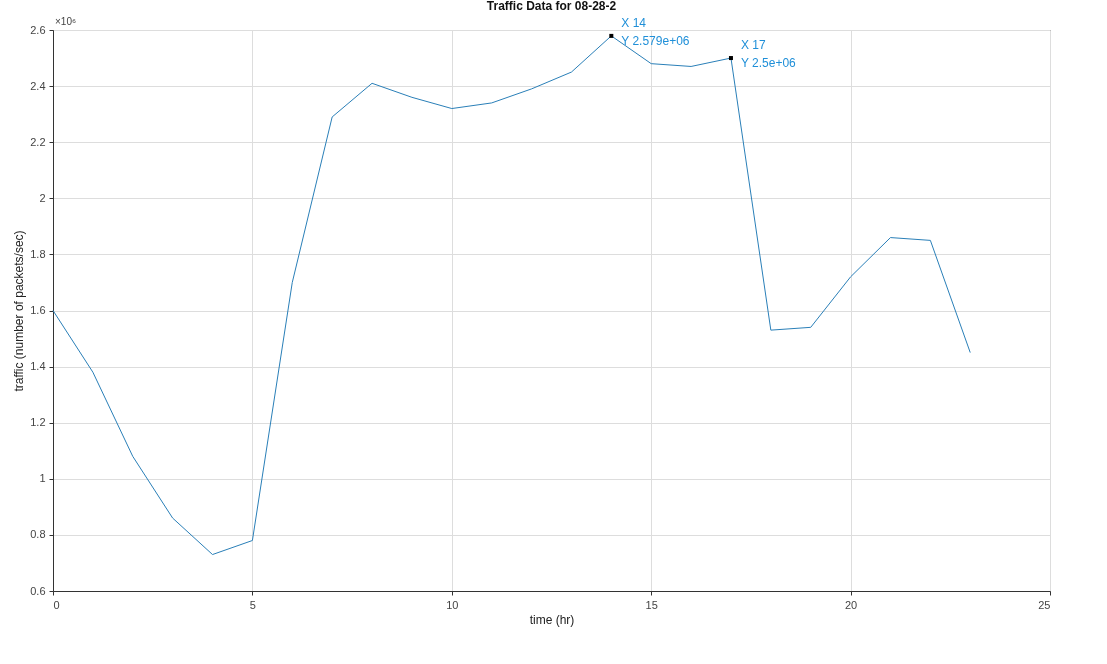 The width and height of the screenshot is (1107, 664). Describe the element at coordinates (651, 604) in the screenshot. I see `x-tick-label: 15` at that location.